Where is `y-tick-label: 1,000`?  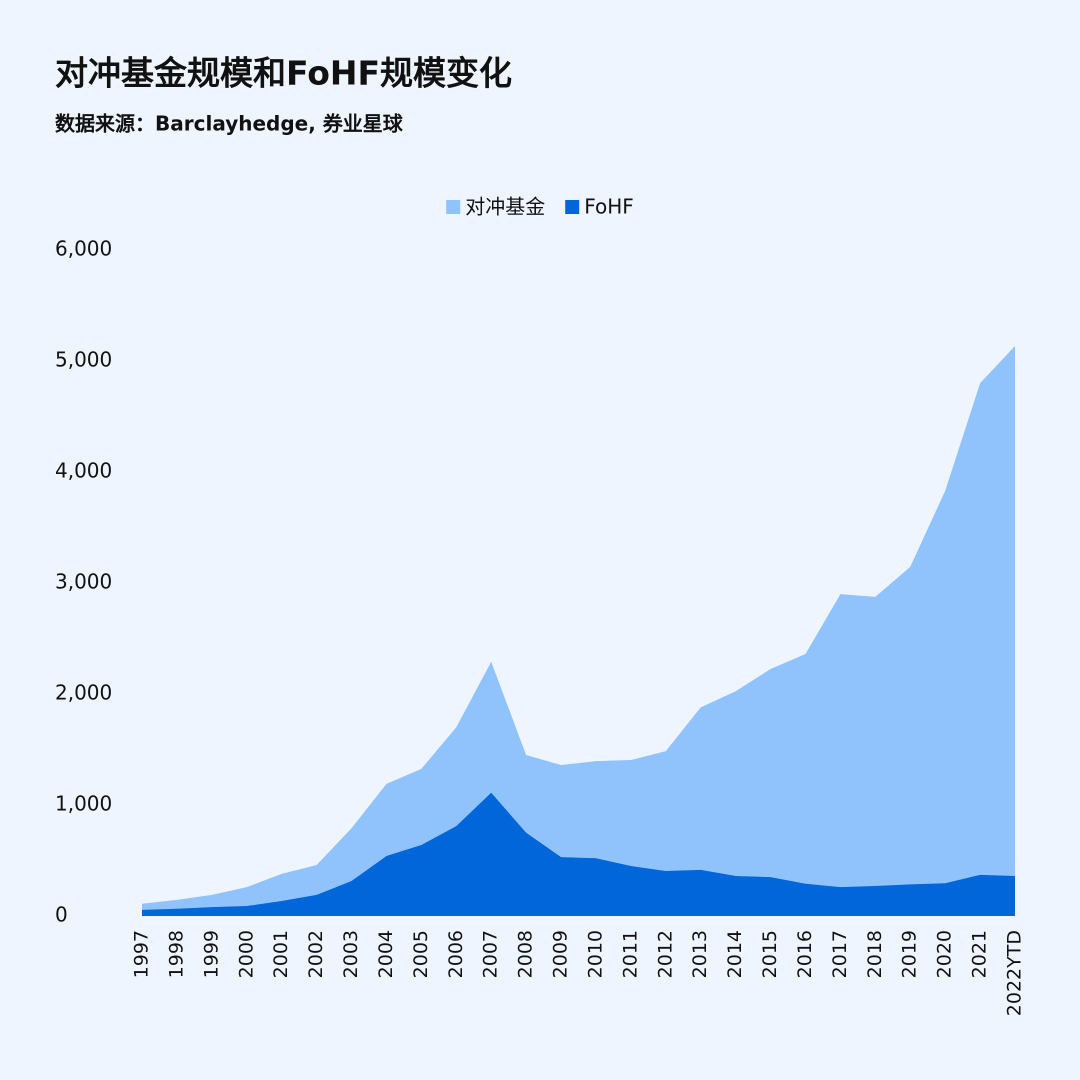
y-tick-label: 1,000 is located at coordinates (83, 804).